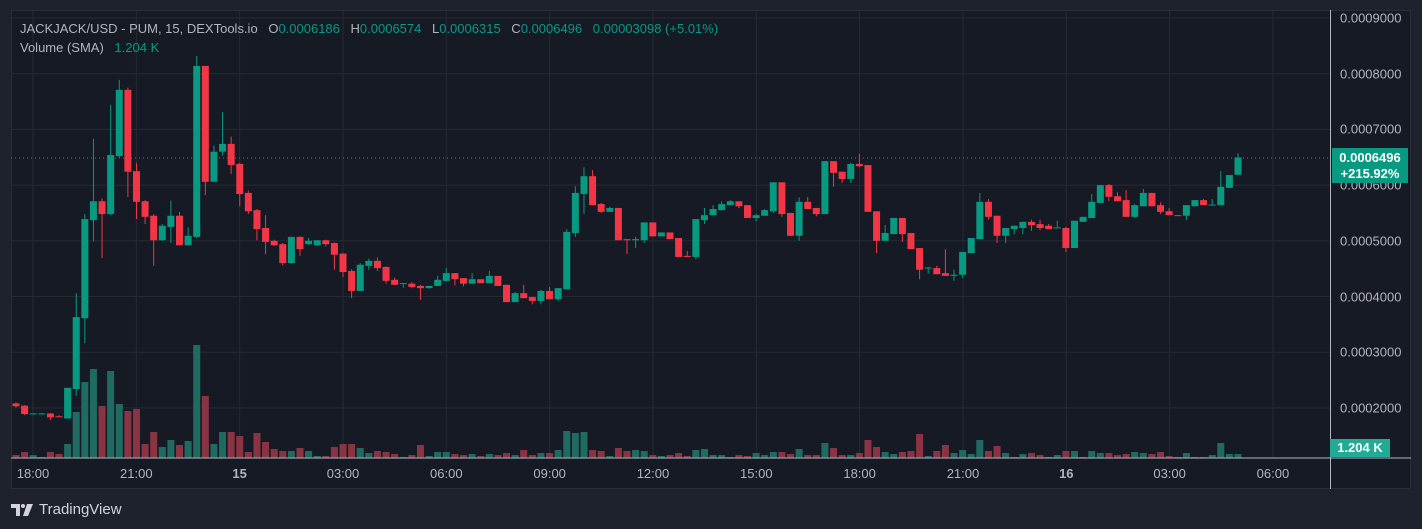 The height and width of the screenshot is (529, 1422). I want to click on open-value: 0.0006186, so click(309, 28).